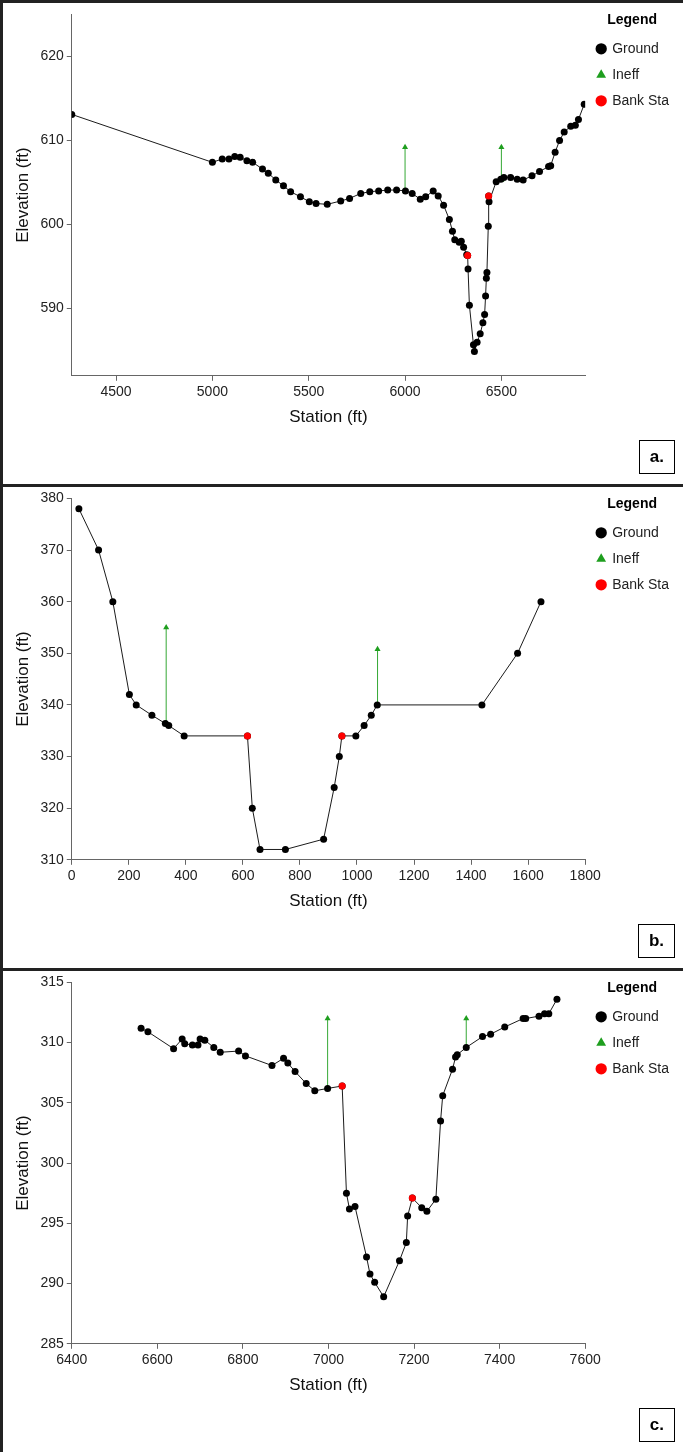 The width and height of the screenshot is (683, 1453). What do you see at coordinates (52, 1041) in the screenshot?
I see `y-tick-label: 310` at bounding box center [52, 1041].